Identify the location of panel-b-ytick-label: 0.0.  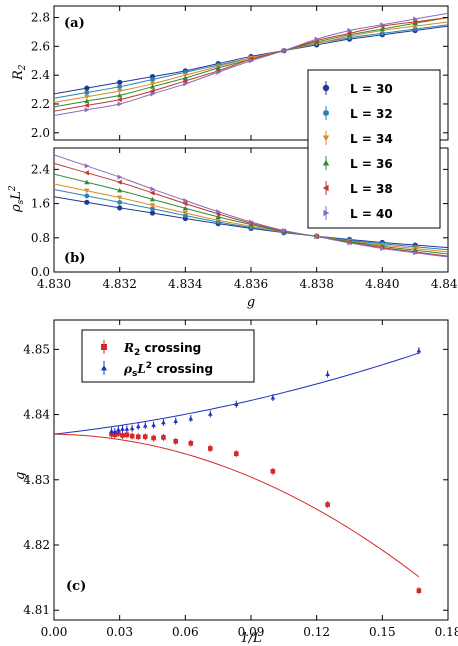
(40, 272).